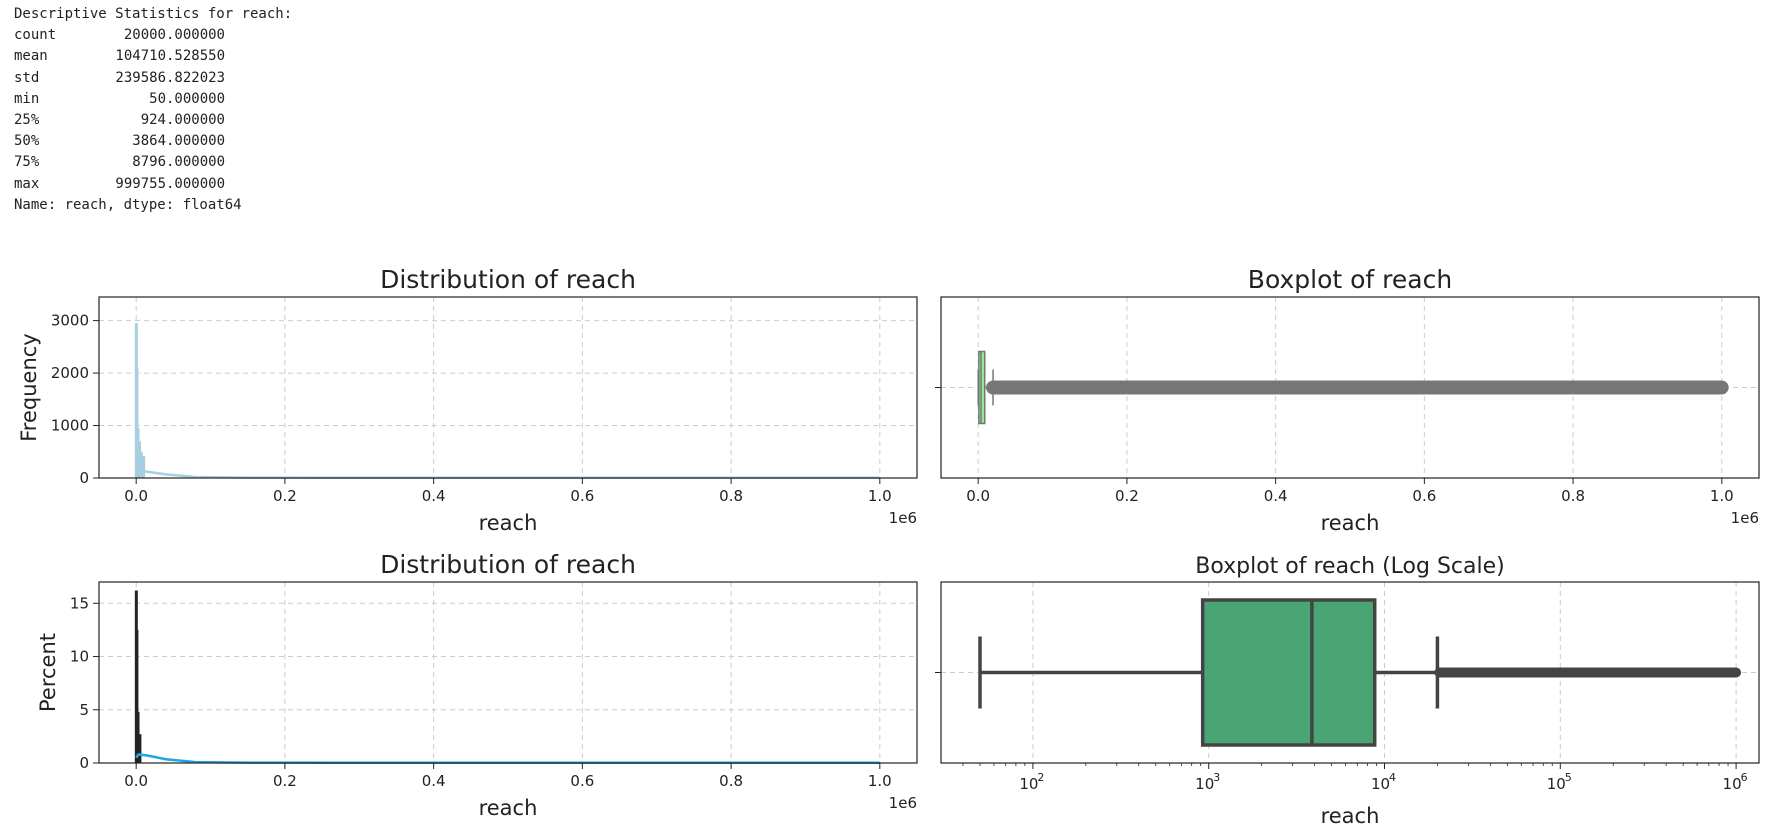  Describe the element at coordinates (84, 710) in the screenshot. I see `y-tick-label: 5` at that location.